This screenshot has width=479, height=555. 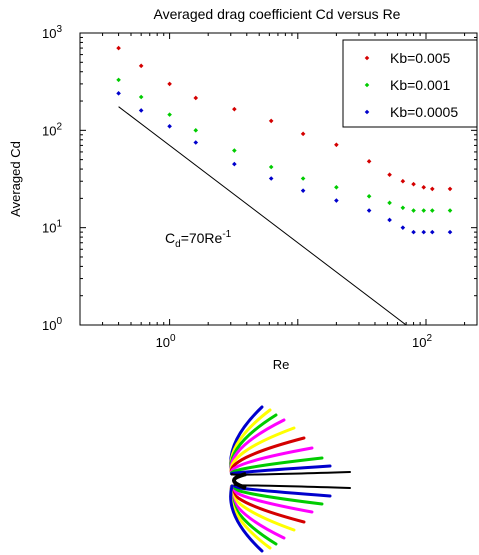 What do you see at coordinates (281, 364) in the screenshot?
I see `x-axis-label: Re` at bounding box center [281, 364].